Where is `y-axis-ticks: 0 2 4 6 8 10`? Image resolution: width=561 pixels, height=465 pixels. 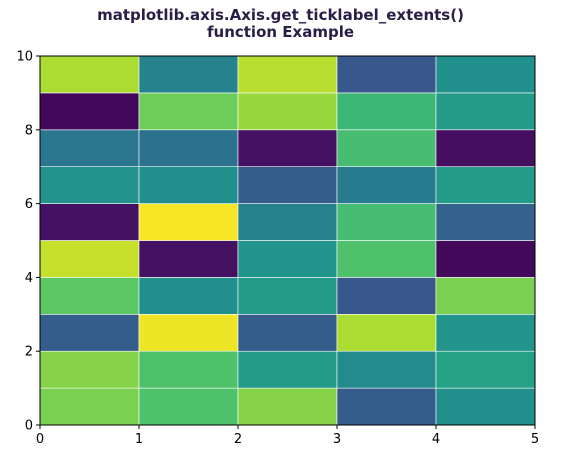 y-axis-ticks: 0 2 4 6 8 10 is located at coordinates (28, 242).